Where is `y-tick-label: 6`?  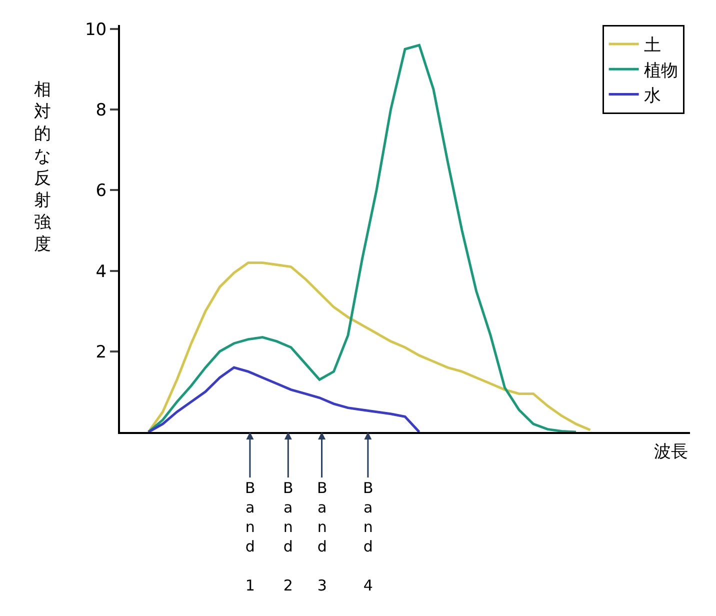
y-tick-label: 6 is located at coordinates (101, 191).